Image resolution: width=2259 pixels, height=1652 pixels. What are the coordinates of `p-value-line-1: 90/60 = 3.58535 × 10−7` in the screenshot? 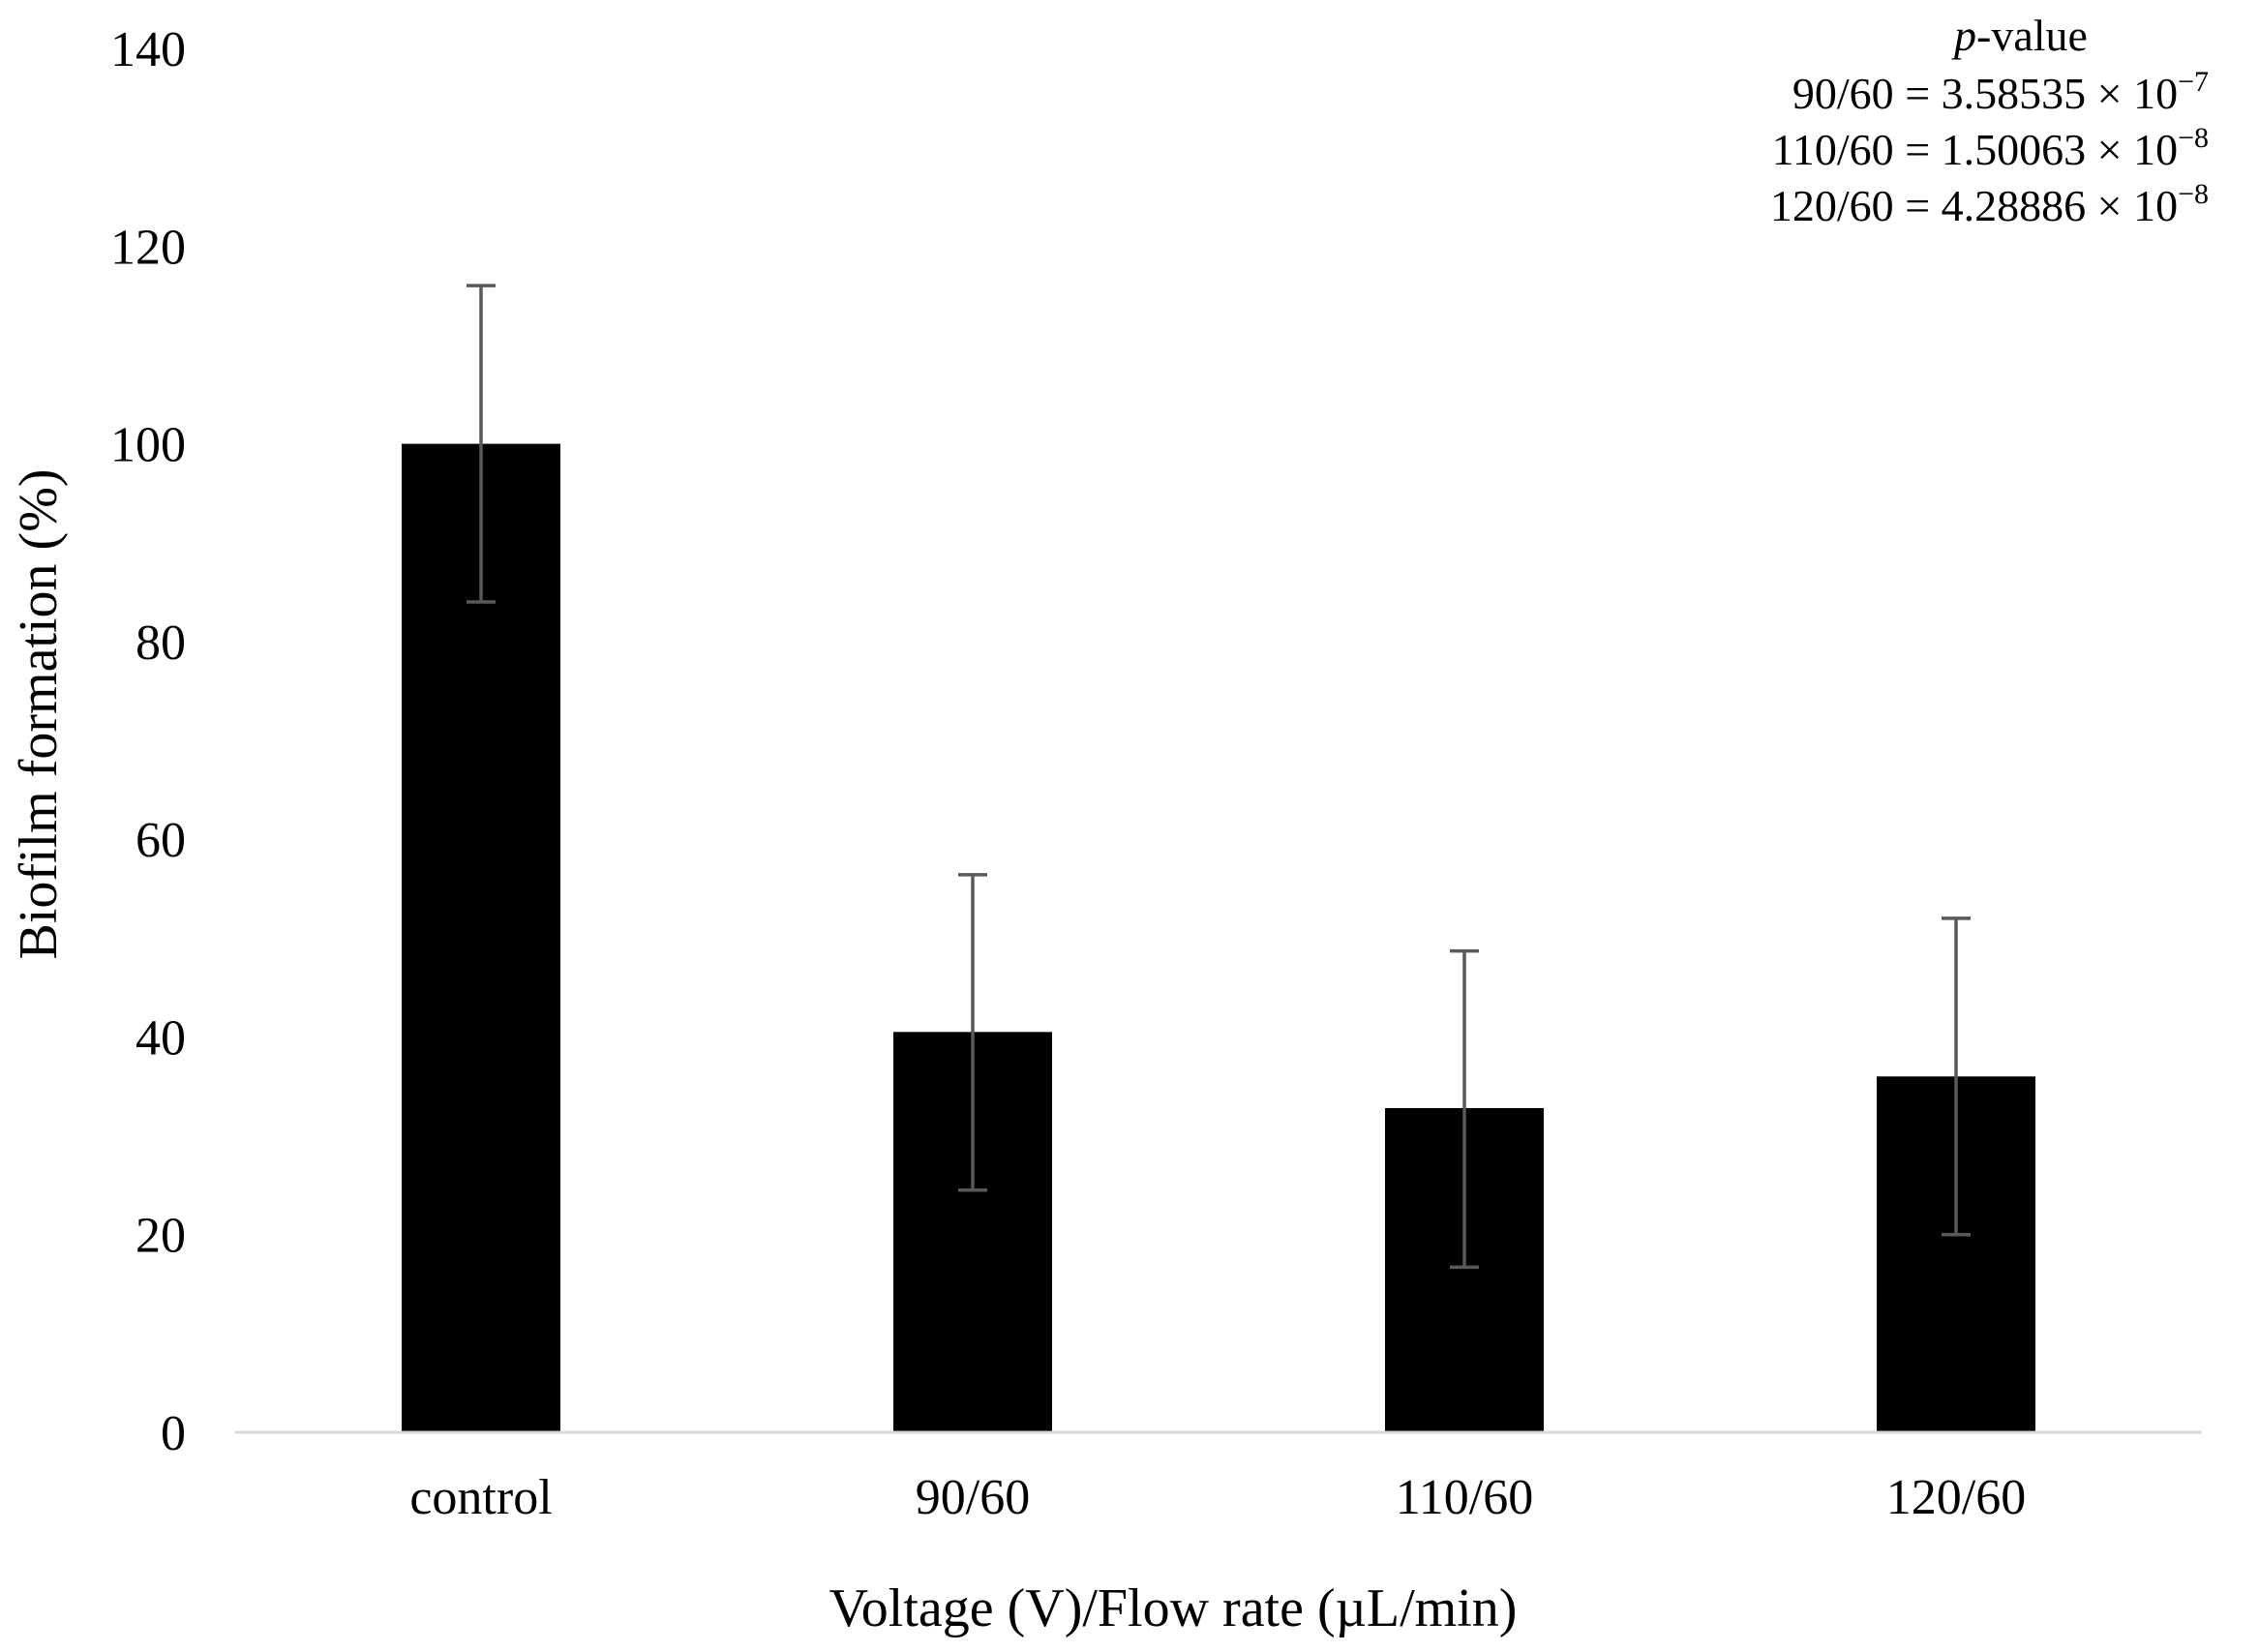 It's located at (2000, 92).